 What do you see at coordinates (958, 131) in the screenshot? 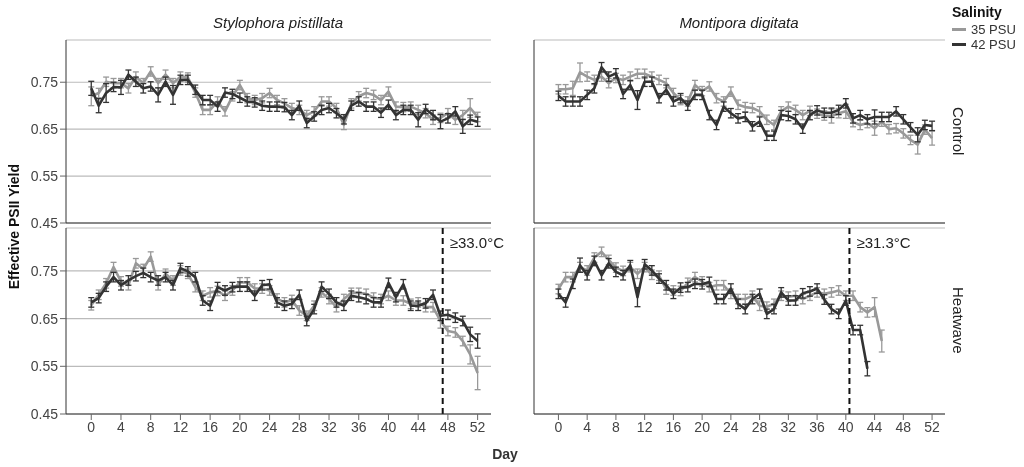
I see `text: Control` at bounding box center [958, 131].